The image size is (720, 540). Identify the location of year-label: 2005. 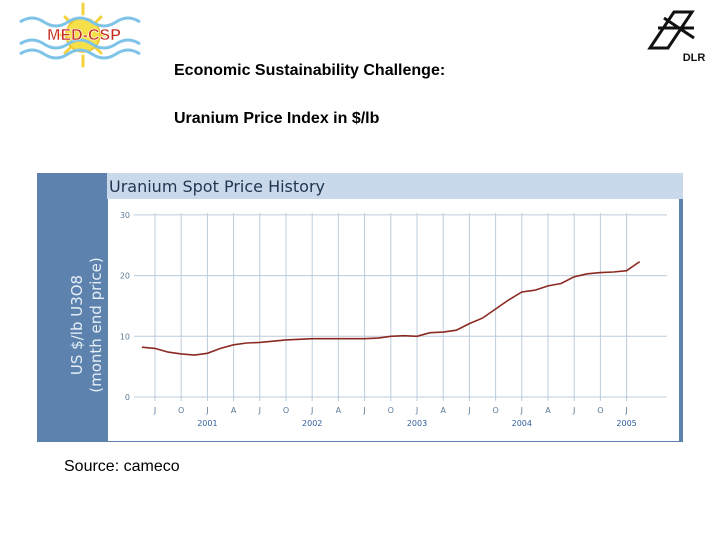
(626, 423).